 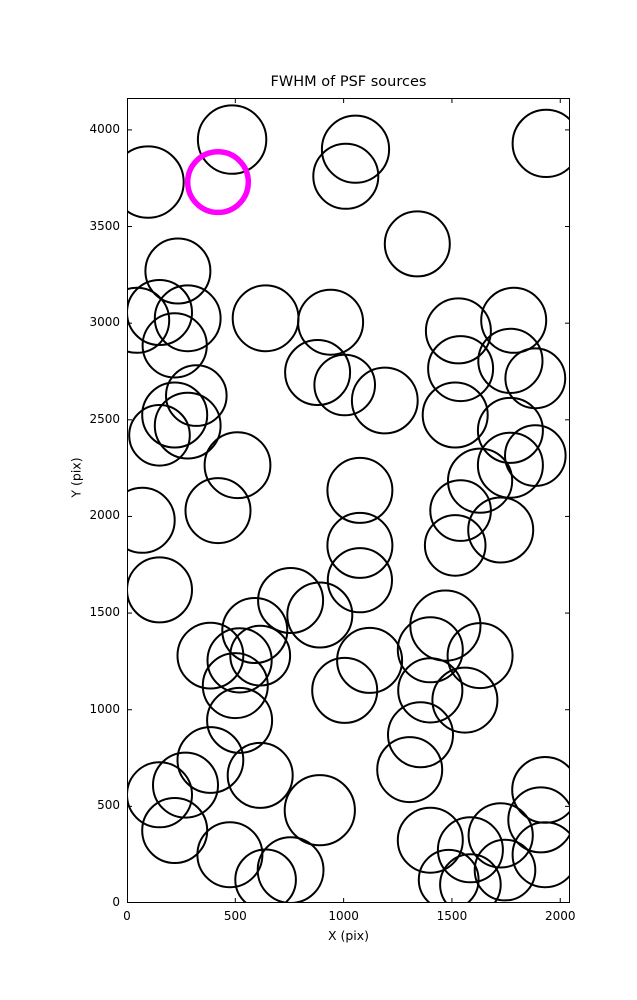 I want to click on x-tick-label: 1000, so click(x=343, y=916).